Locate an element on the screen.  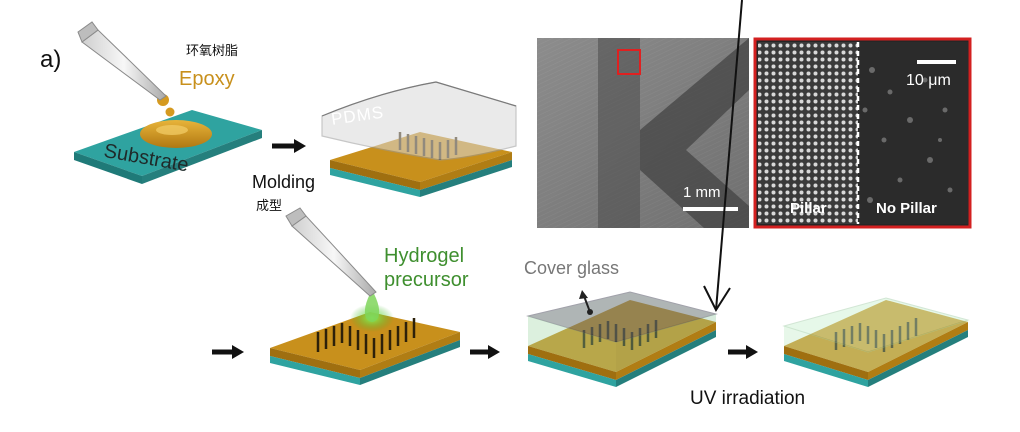
cover-glass-label: Cover glass is located at coordinates (572, 268).